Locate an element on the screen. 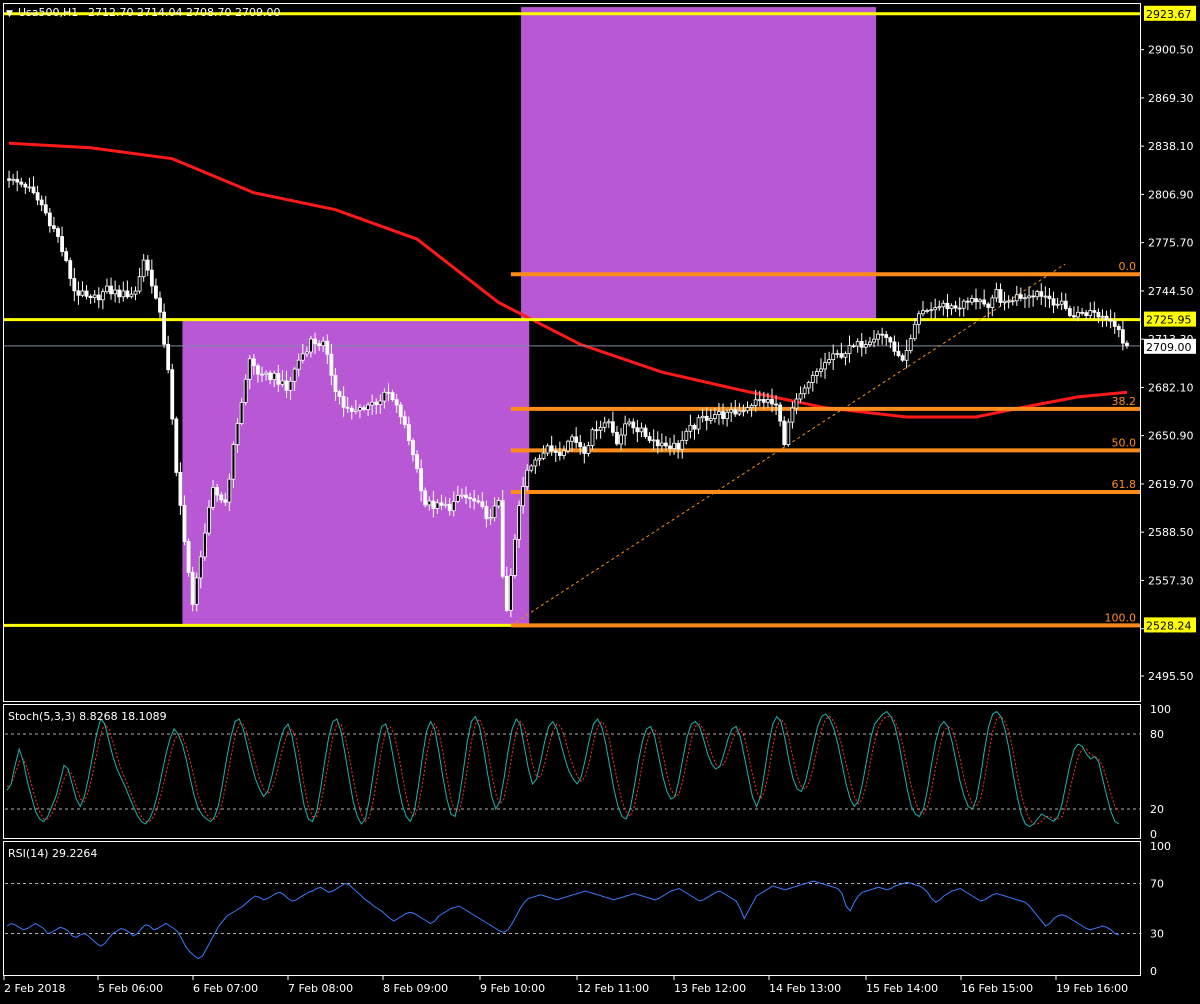 This screenshot has height=1004, width=1200. time-tick-label-5: 9 Feb 10:00 is located at coordinates (512, 988).